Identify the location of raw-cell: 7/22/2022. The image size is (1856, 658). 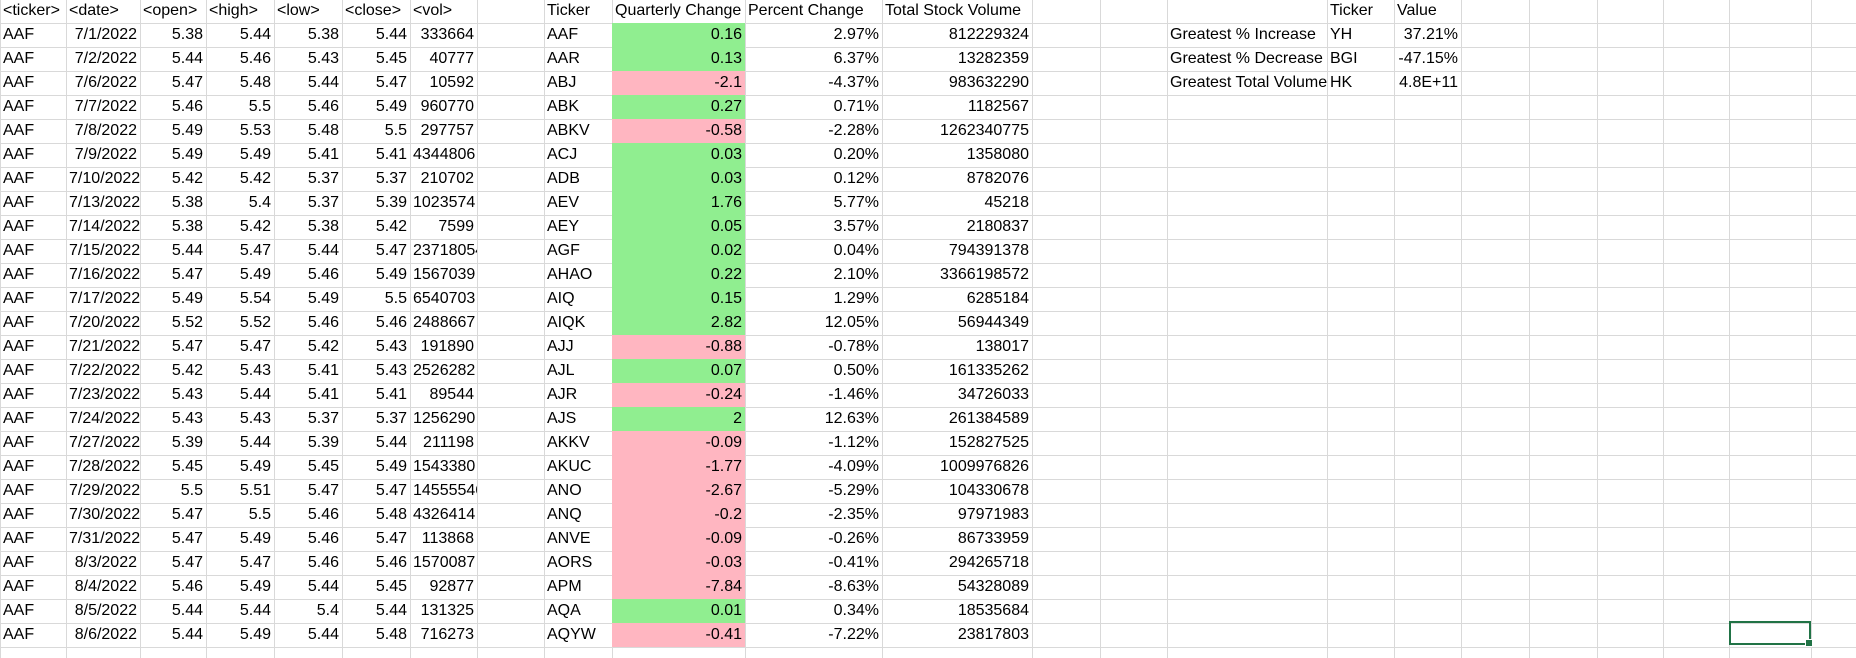
(104, 370).